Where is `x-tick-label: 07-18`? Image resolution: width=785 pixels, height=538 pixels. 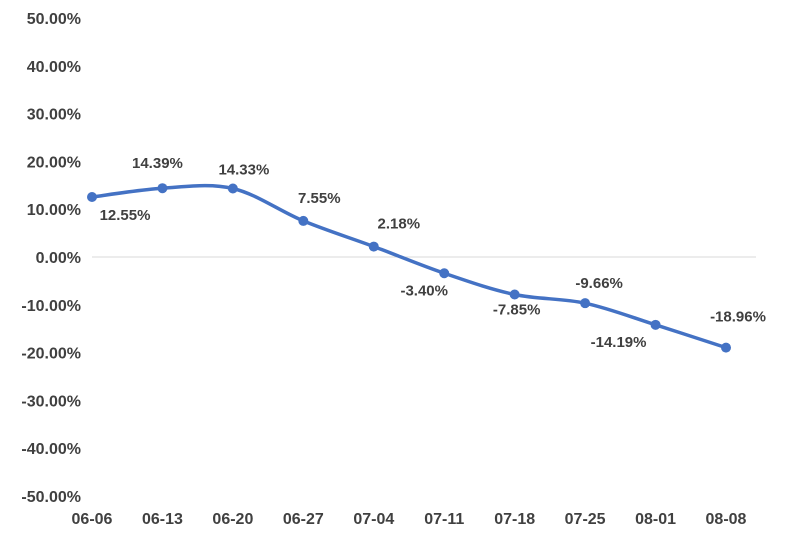 x-tick-label: 07-18 is located at coordinates (514, 519).